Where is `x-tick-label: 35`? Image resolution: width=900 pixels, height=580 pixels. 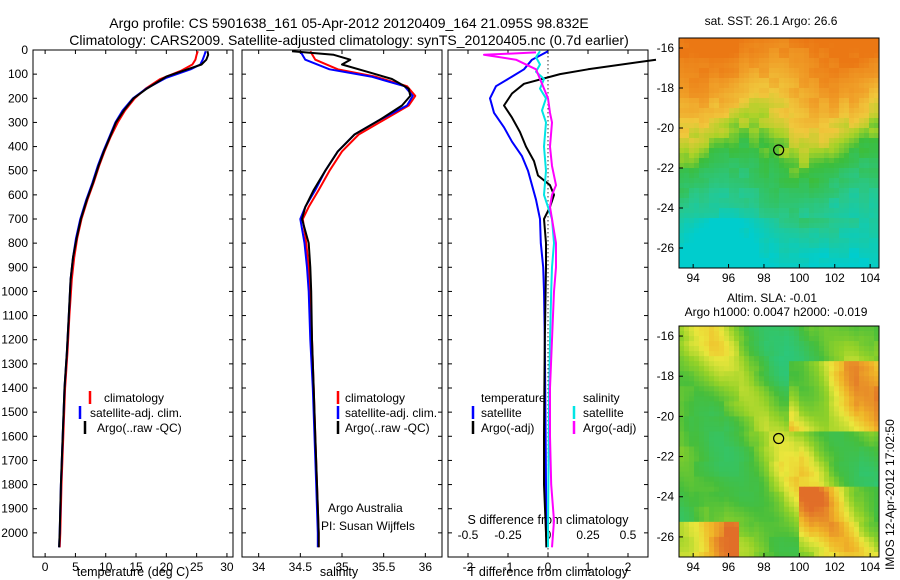
x-tick-label: 35 is located at coordinates (342, 567).